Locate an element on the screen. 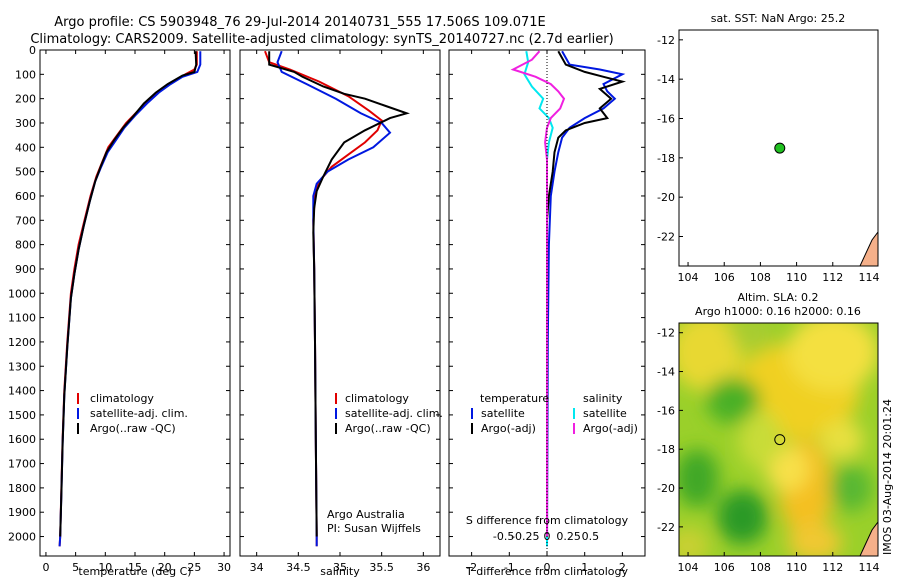  argo-australia-note: Argo Australia is located at coordinates (366, 514).